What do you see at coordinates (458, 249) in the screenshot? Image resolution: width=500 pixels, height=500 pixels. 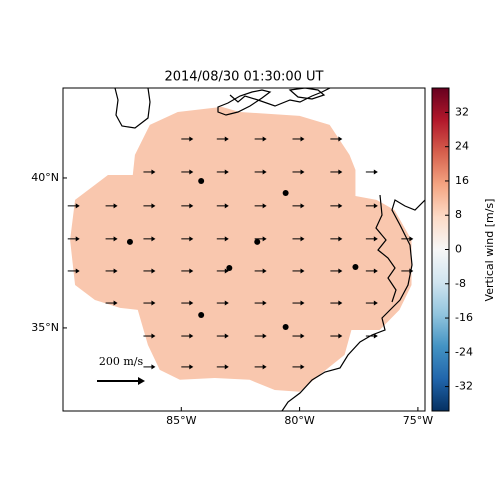 I see `colorbar-tick-label: 0` at bounding box center [458, 249].